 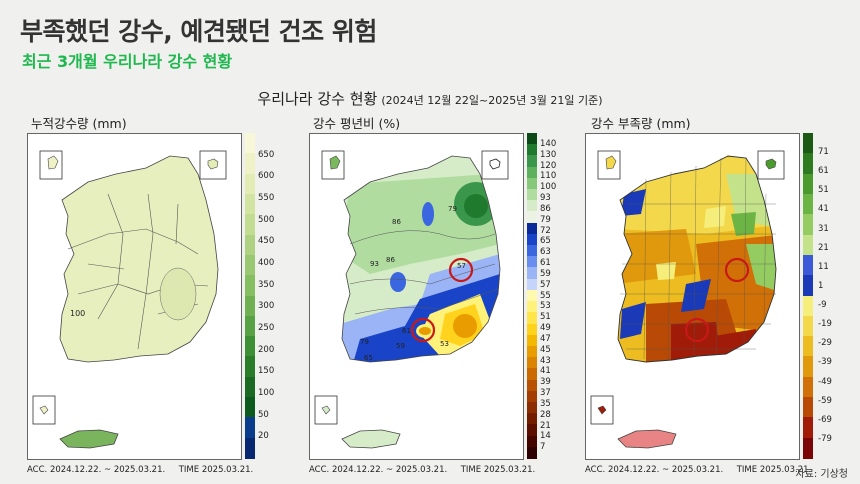 I want to click on colorbar-tick-label: 47, so click(x=545, y=338).